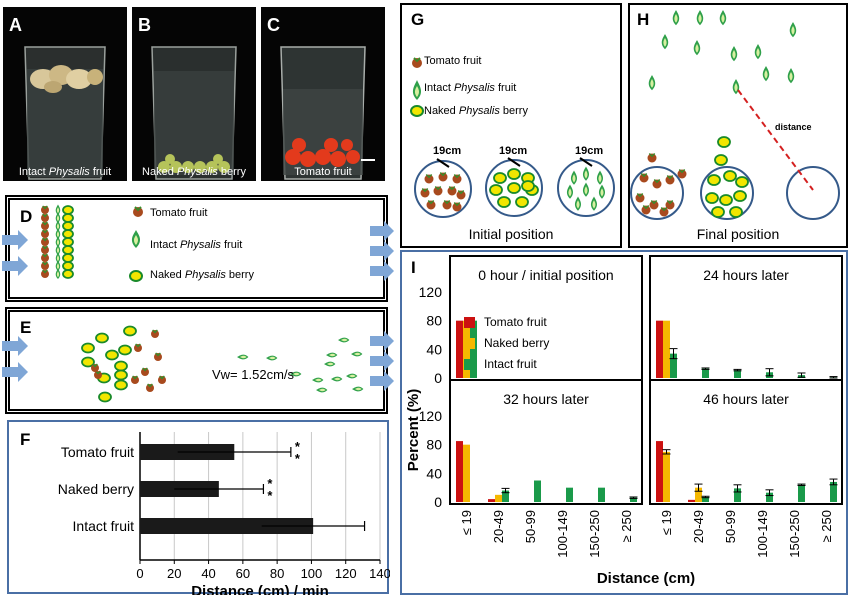 This screenshot has height=597, width=850. I want to click on panel-h-frame, so click(738, 125).